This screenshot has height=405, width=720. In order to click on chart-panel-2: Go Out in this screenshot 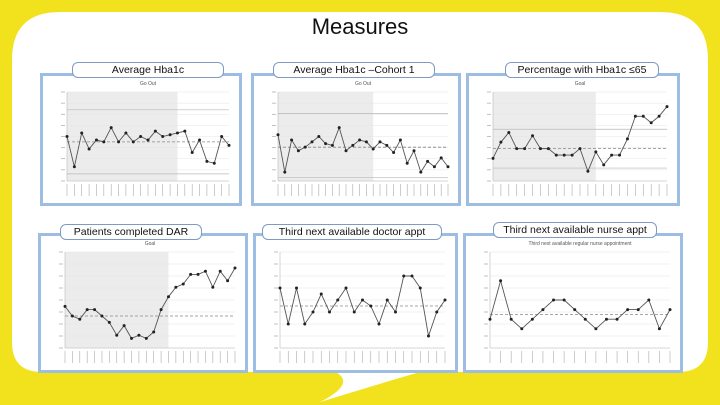, I will do `click(356, 139)`.